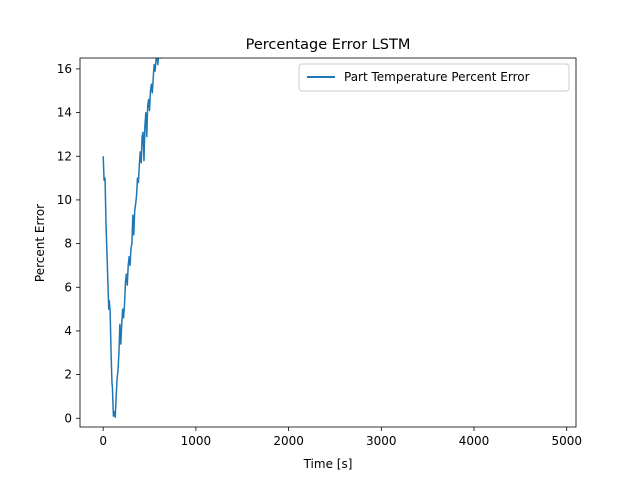 The width and height of the screenshot is (640, 480). I want to click on legend-label: Part Temperature Percent Error, so click(437, 77).